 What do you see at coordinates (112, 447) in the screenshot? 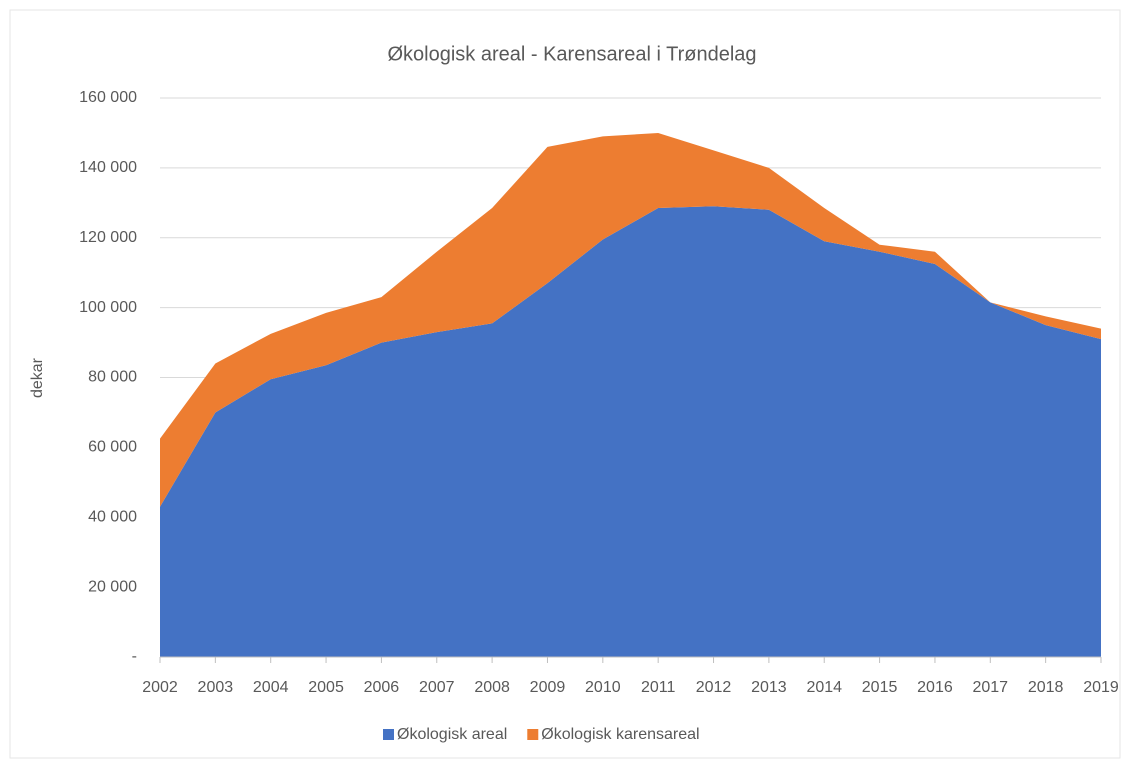
I see `y-tick-label: 60 000` at bounding box center [112, 447].